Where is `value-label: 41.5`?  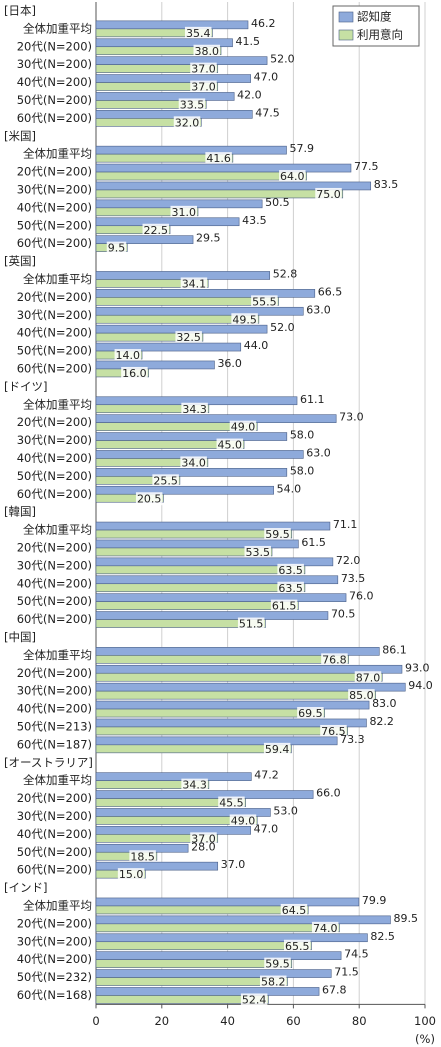 value-label: 41.5 is located at coordinates (248, 41).